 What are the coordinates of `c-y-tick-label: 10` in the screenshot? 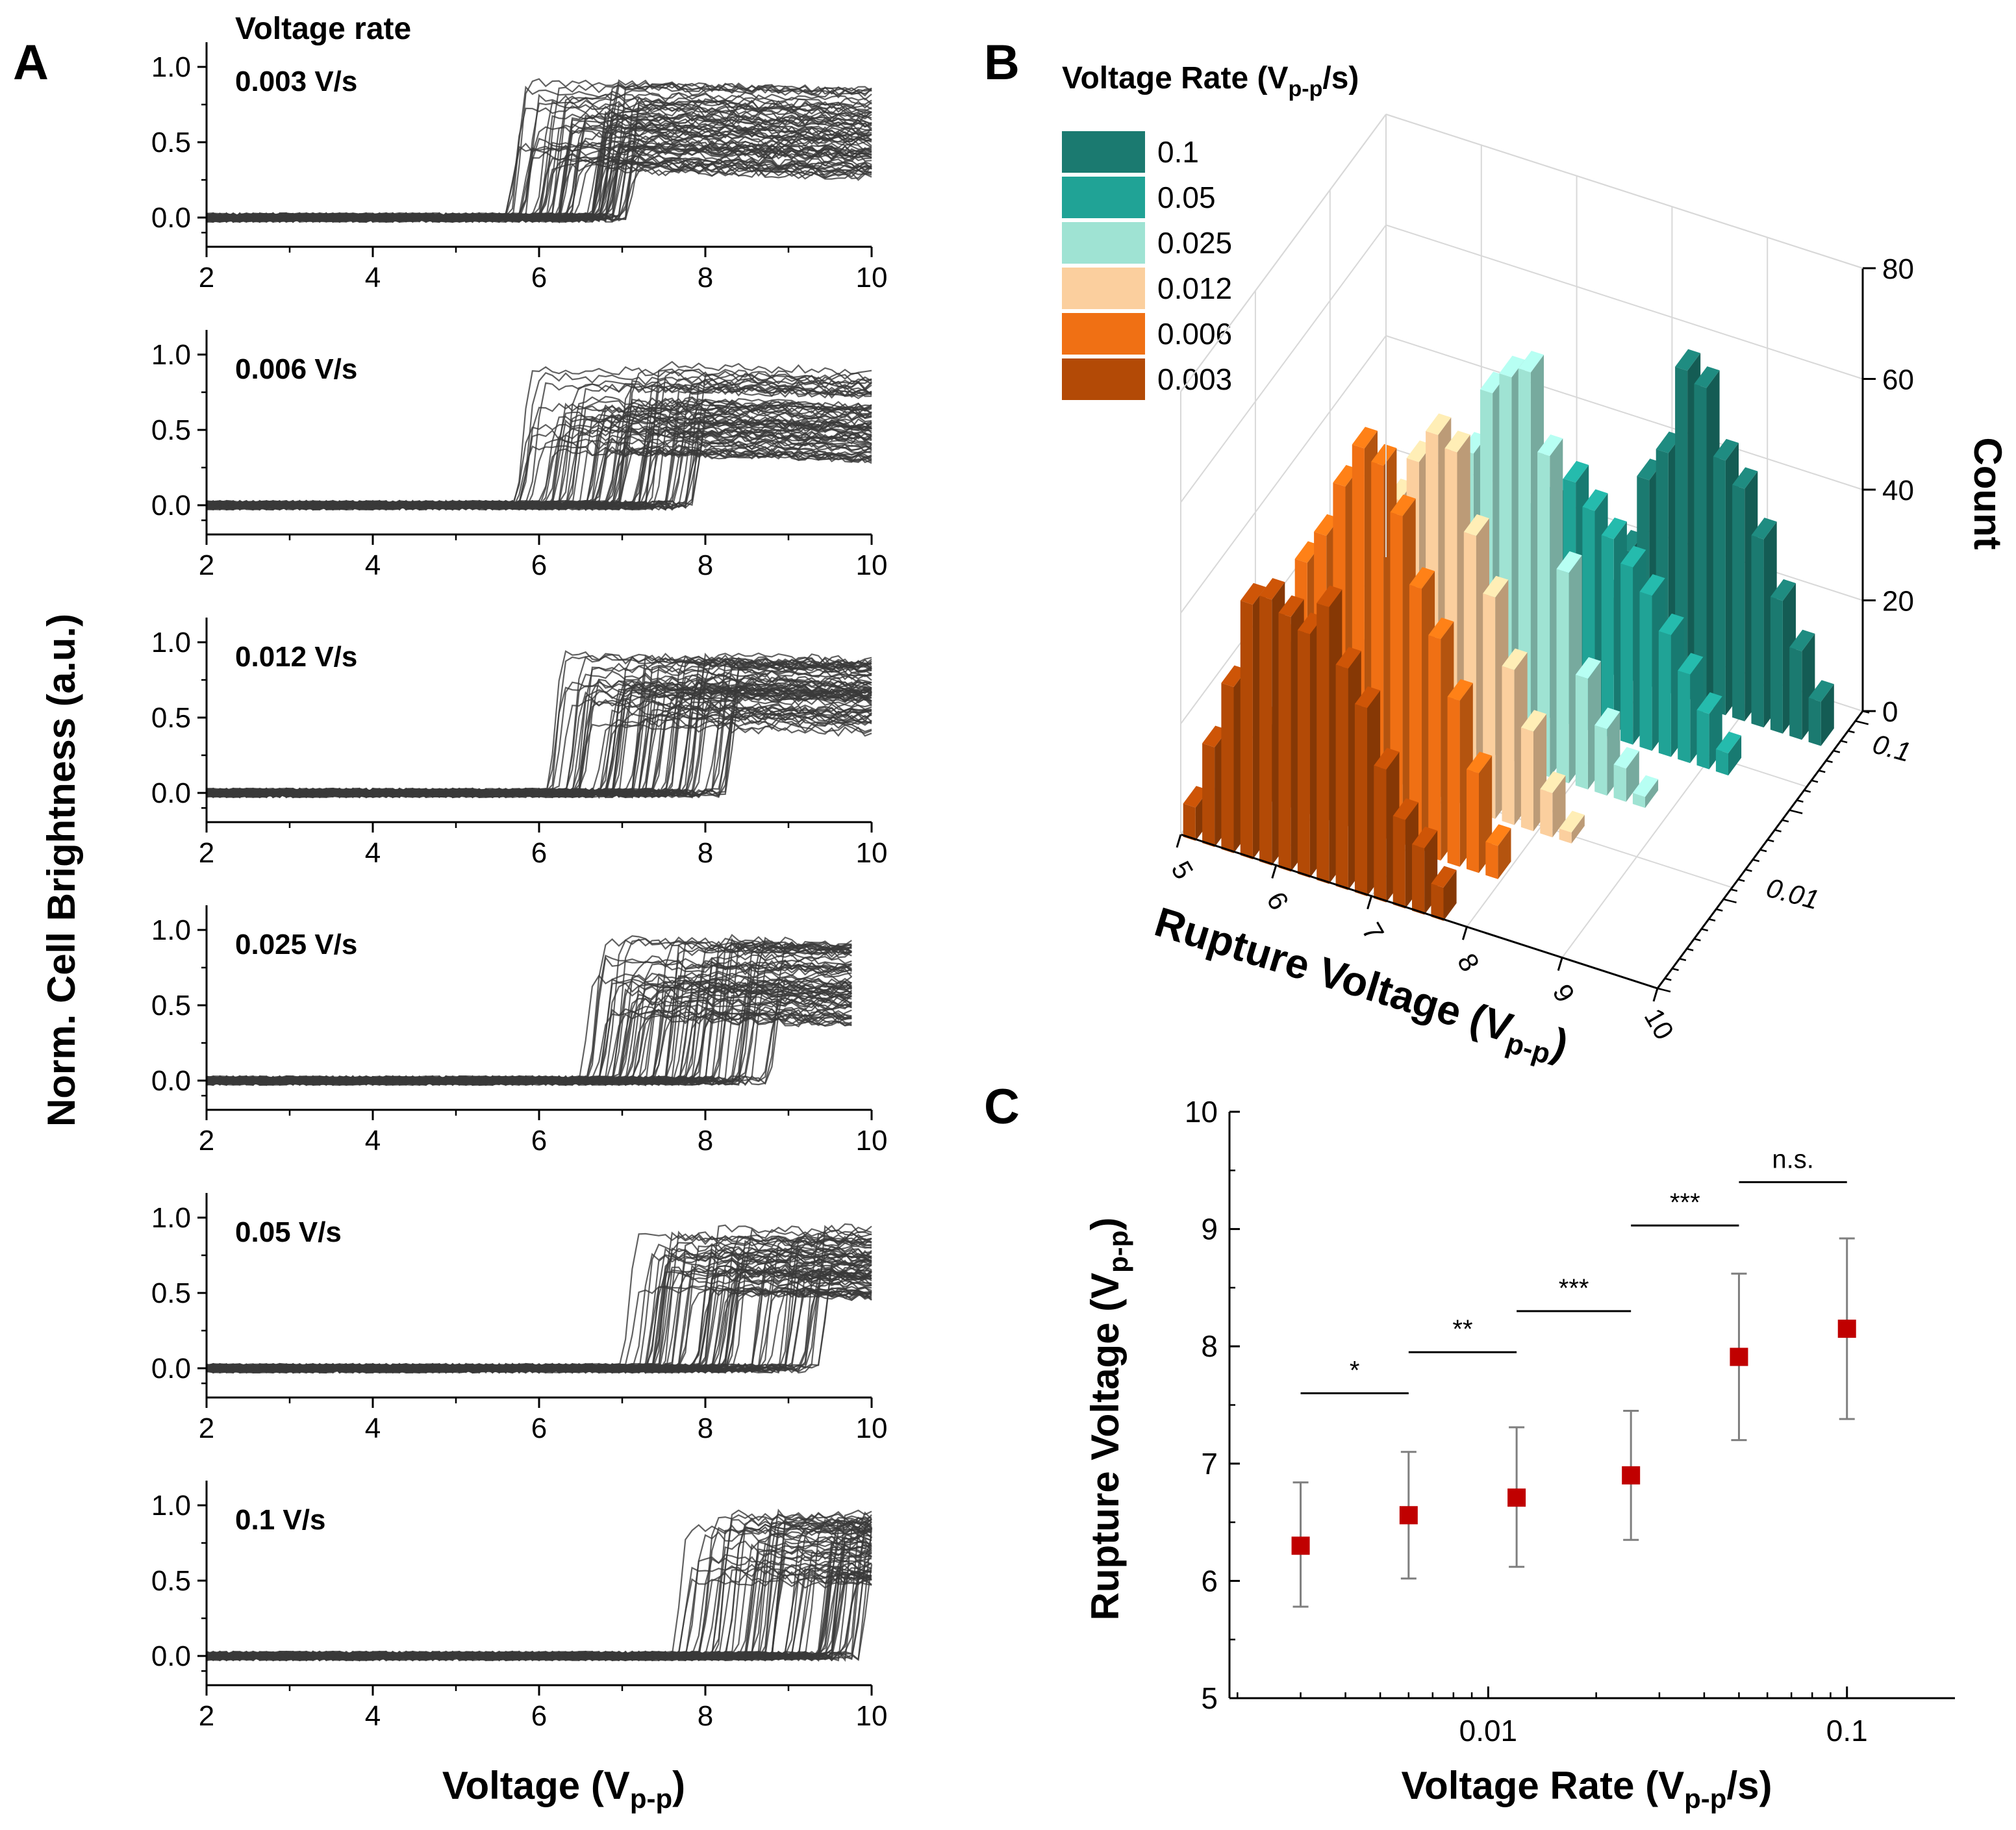 It's located at (1202, 1112).